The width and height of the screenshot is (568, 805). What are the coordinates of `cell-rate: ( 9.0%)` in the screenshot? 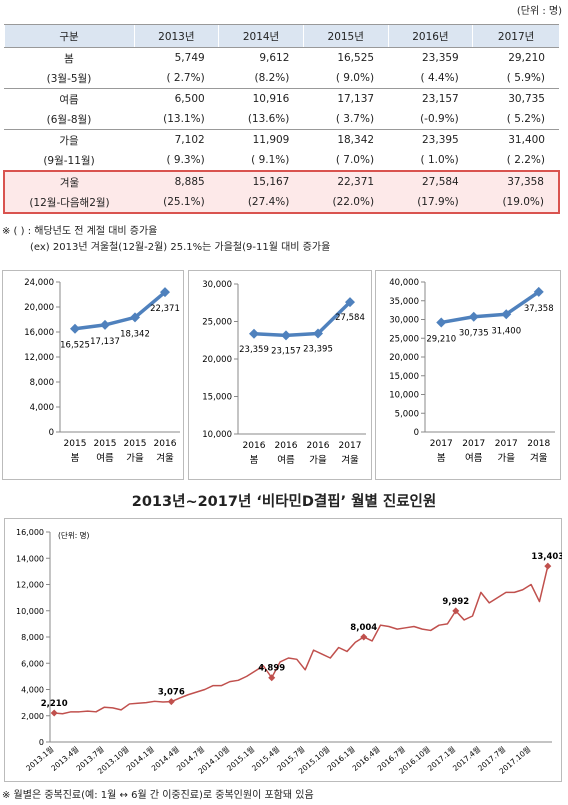 It's located at (355, 78).